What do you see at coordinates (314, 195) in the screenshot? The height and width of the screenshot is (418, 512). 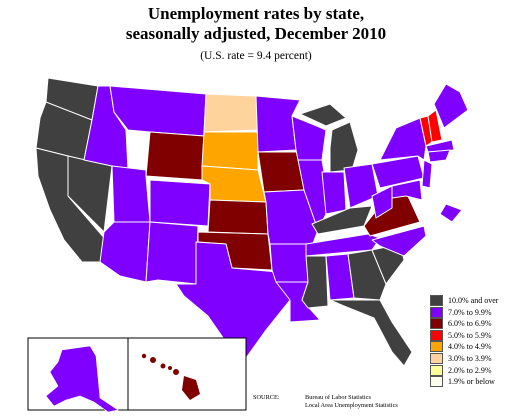 I see `state-illinois` at bounding box center [314, 195].